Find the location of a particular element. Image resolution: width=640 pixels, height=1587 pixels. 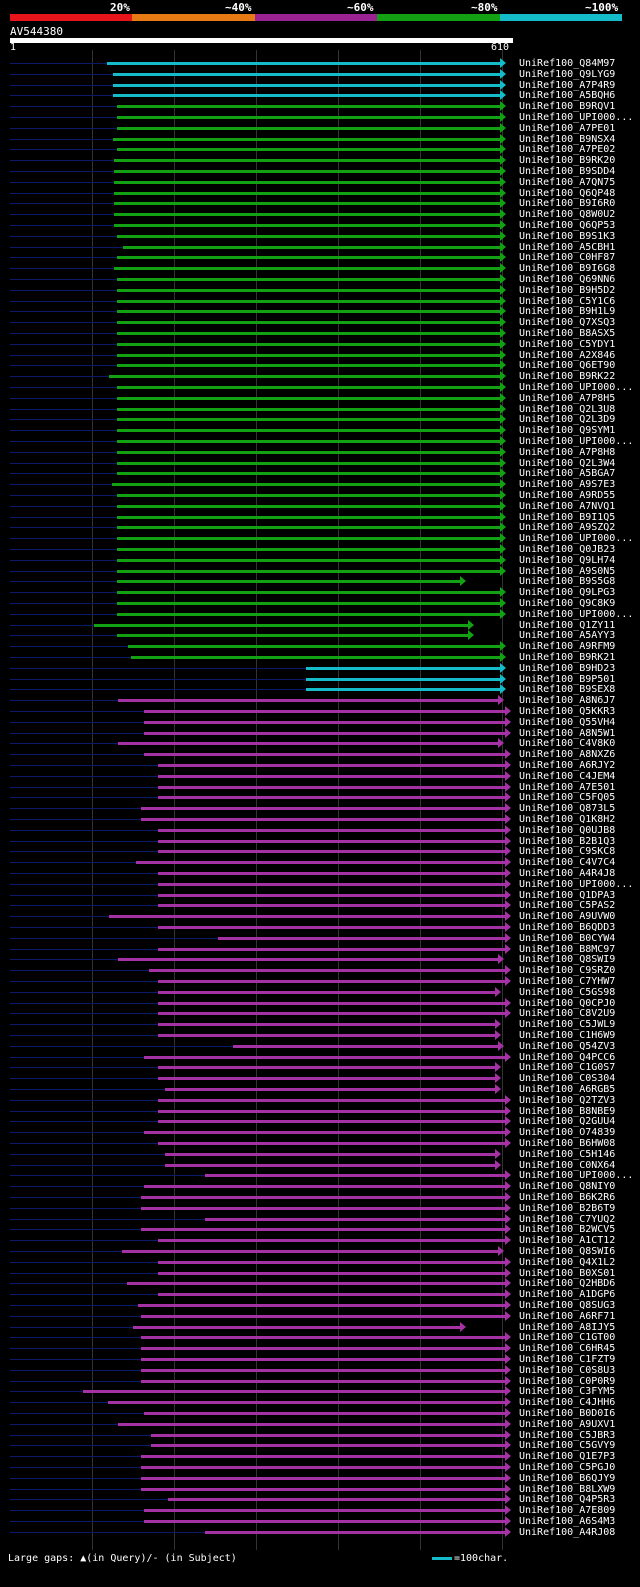

hit-label: UniRef100_Q5KKR3 is located at coordinates (567, 711).